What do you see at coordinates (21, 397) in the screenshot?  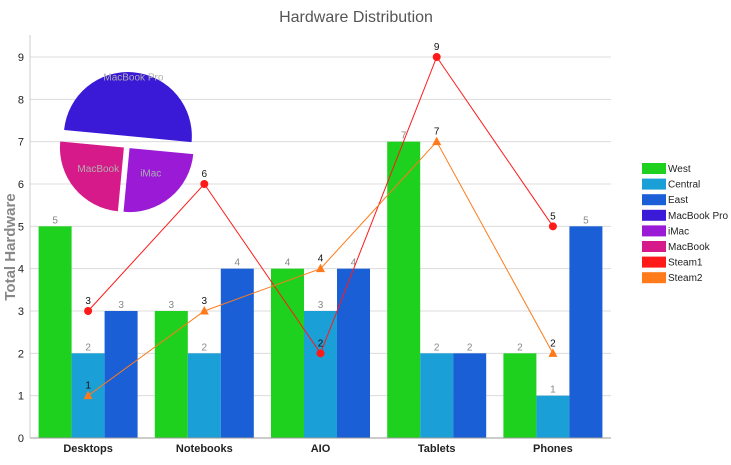 I see `y-tick-label: 1` at bounding box center [21, 397].